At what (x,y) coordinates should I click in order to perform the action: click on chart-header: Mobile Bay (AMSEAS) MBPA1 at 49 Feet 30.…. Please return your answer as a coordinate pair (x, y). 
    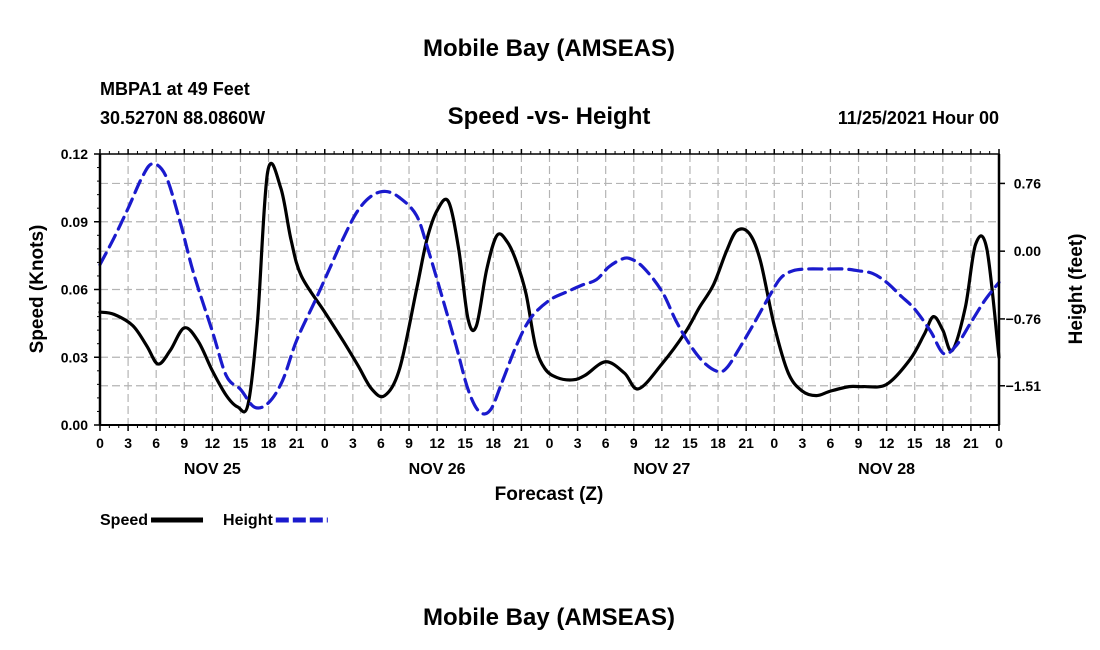
    Looking at the image, I should click on (549, 82).